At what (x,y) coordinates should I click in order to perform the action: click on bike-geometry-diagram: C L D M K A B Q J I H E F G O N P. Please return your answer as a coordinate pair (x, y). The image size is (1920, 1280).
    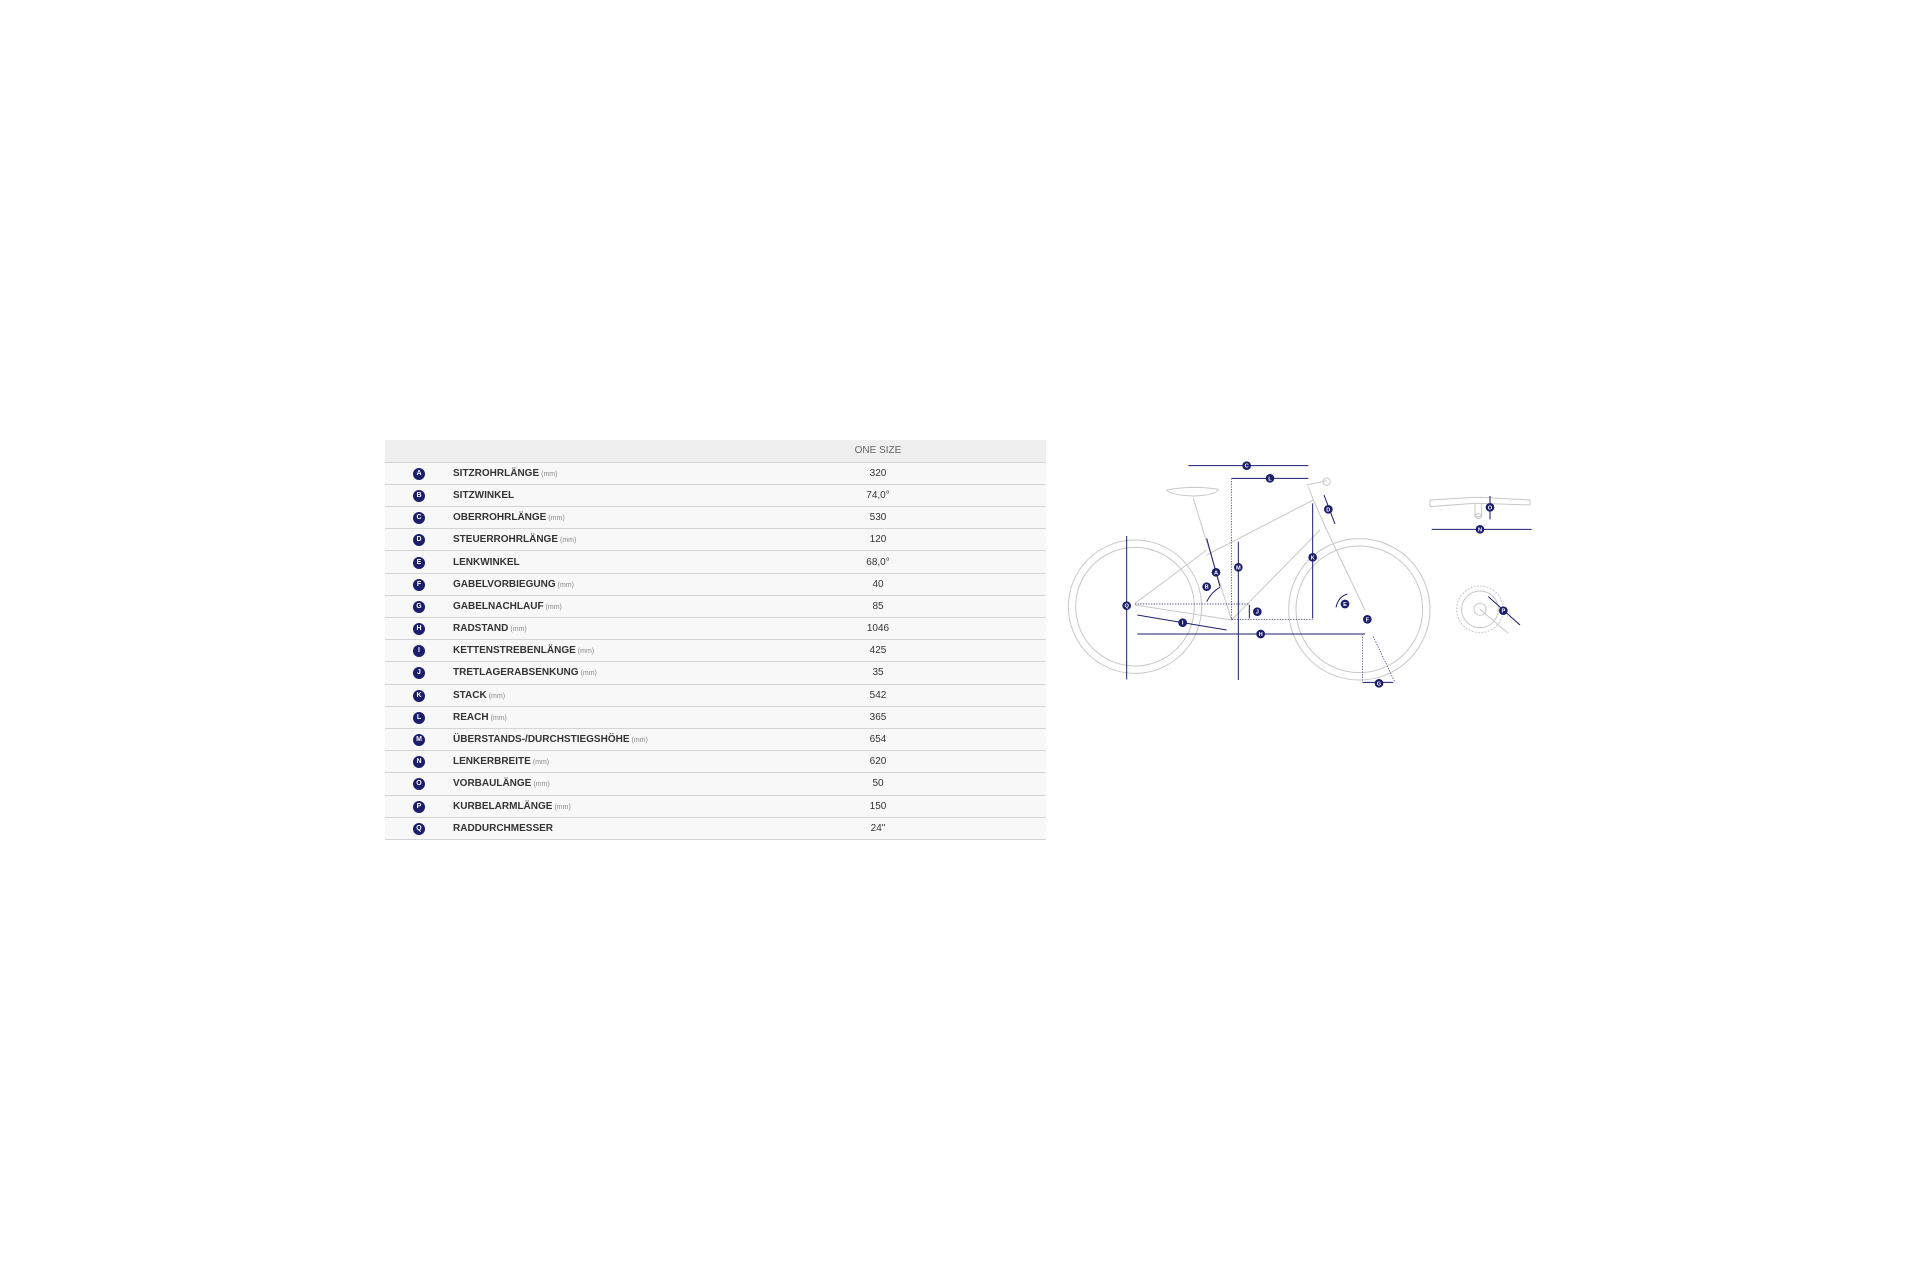
    Looking at the image, I should click on (1299, 574).